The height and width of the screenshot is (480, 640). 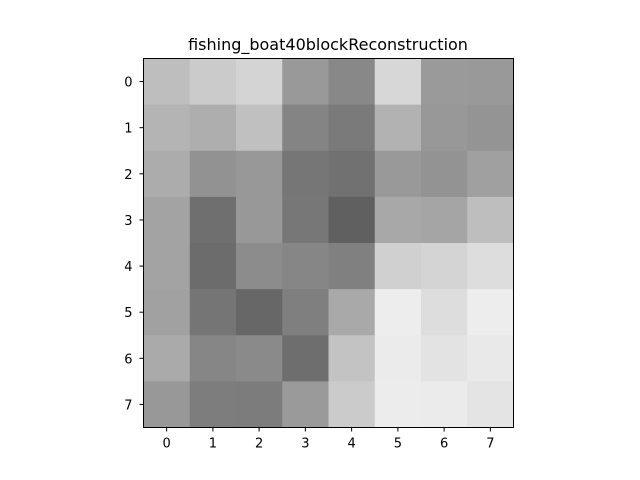 I want to click on heatmap-cell-r0-c0, so click(x=167, y=82).